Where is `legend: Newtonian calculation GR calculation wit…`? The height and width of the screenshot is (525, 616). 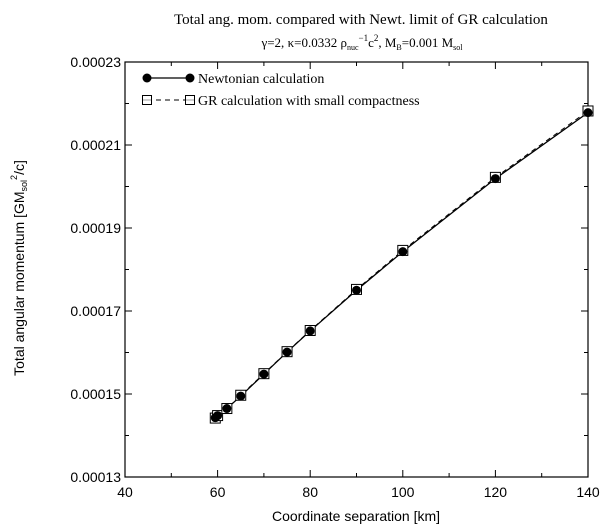
legend: Newtonian calculation GR calculation wit… is located at coordinates (281, 90).